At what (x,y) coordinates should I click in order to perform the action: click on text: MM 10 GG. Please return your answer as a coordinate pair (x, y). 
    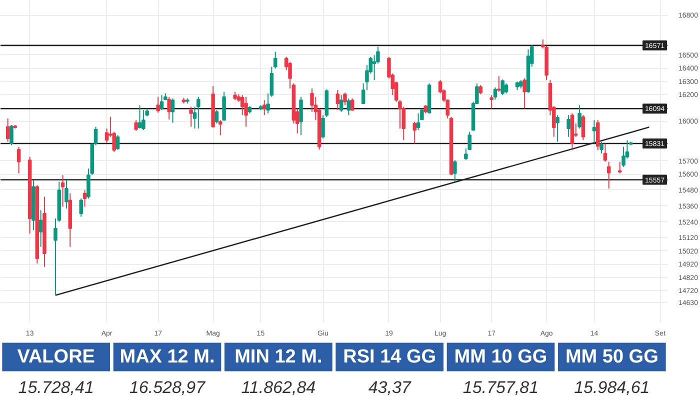
    Looking at the image, I should click on (501, 357).